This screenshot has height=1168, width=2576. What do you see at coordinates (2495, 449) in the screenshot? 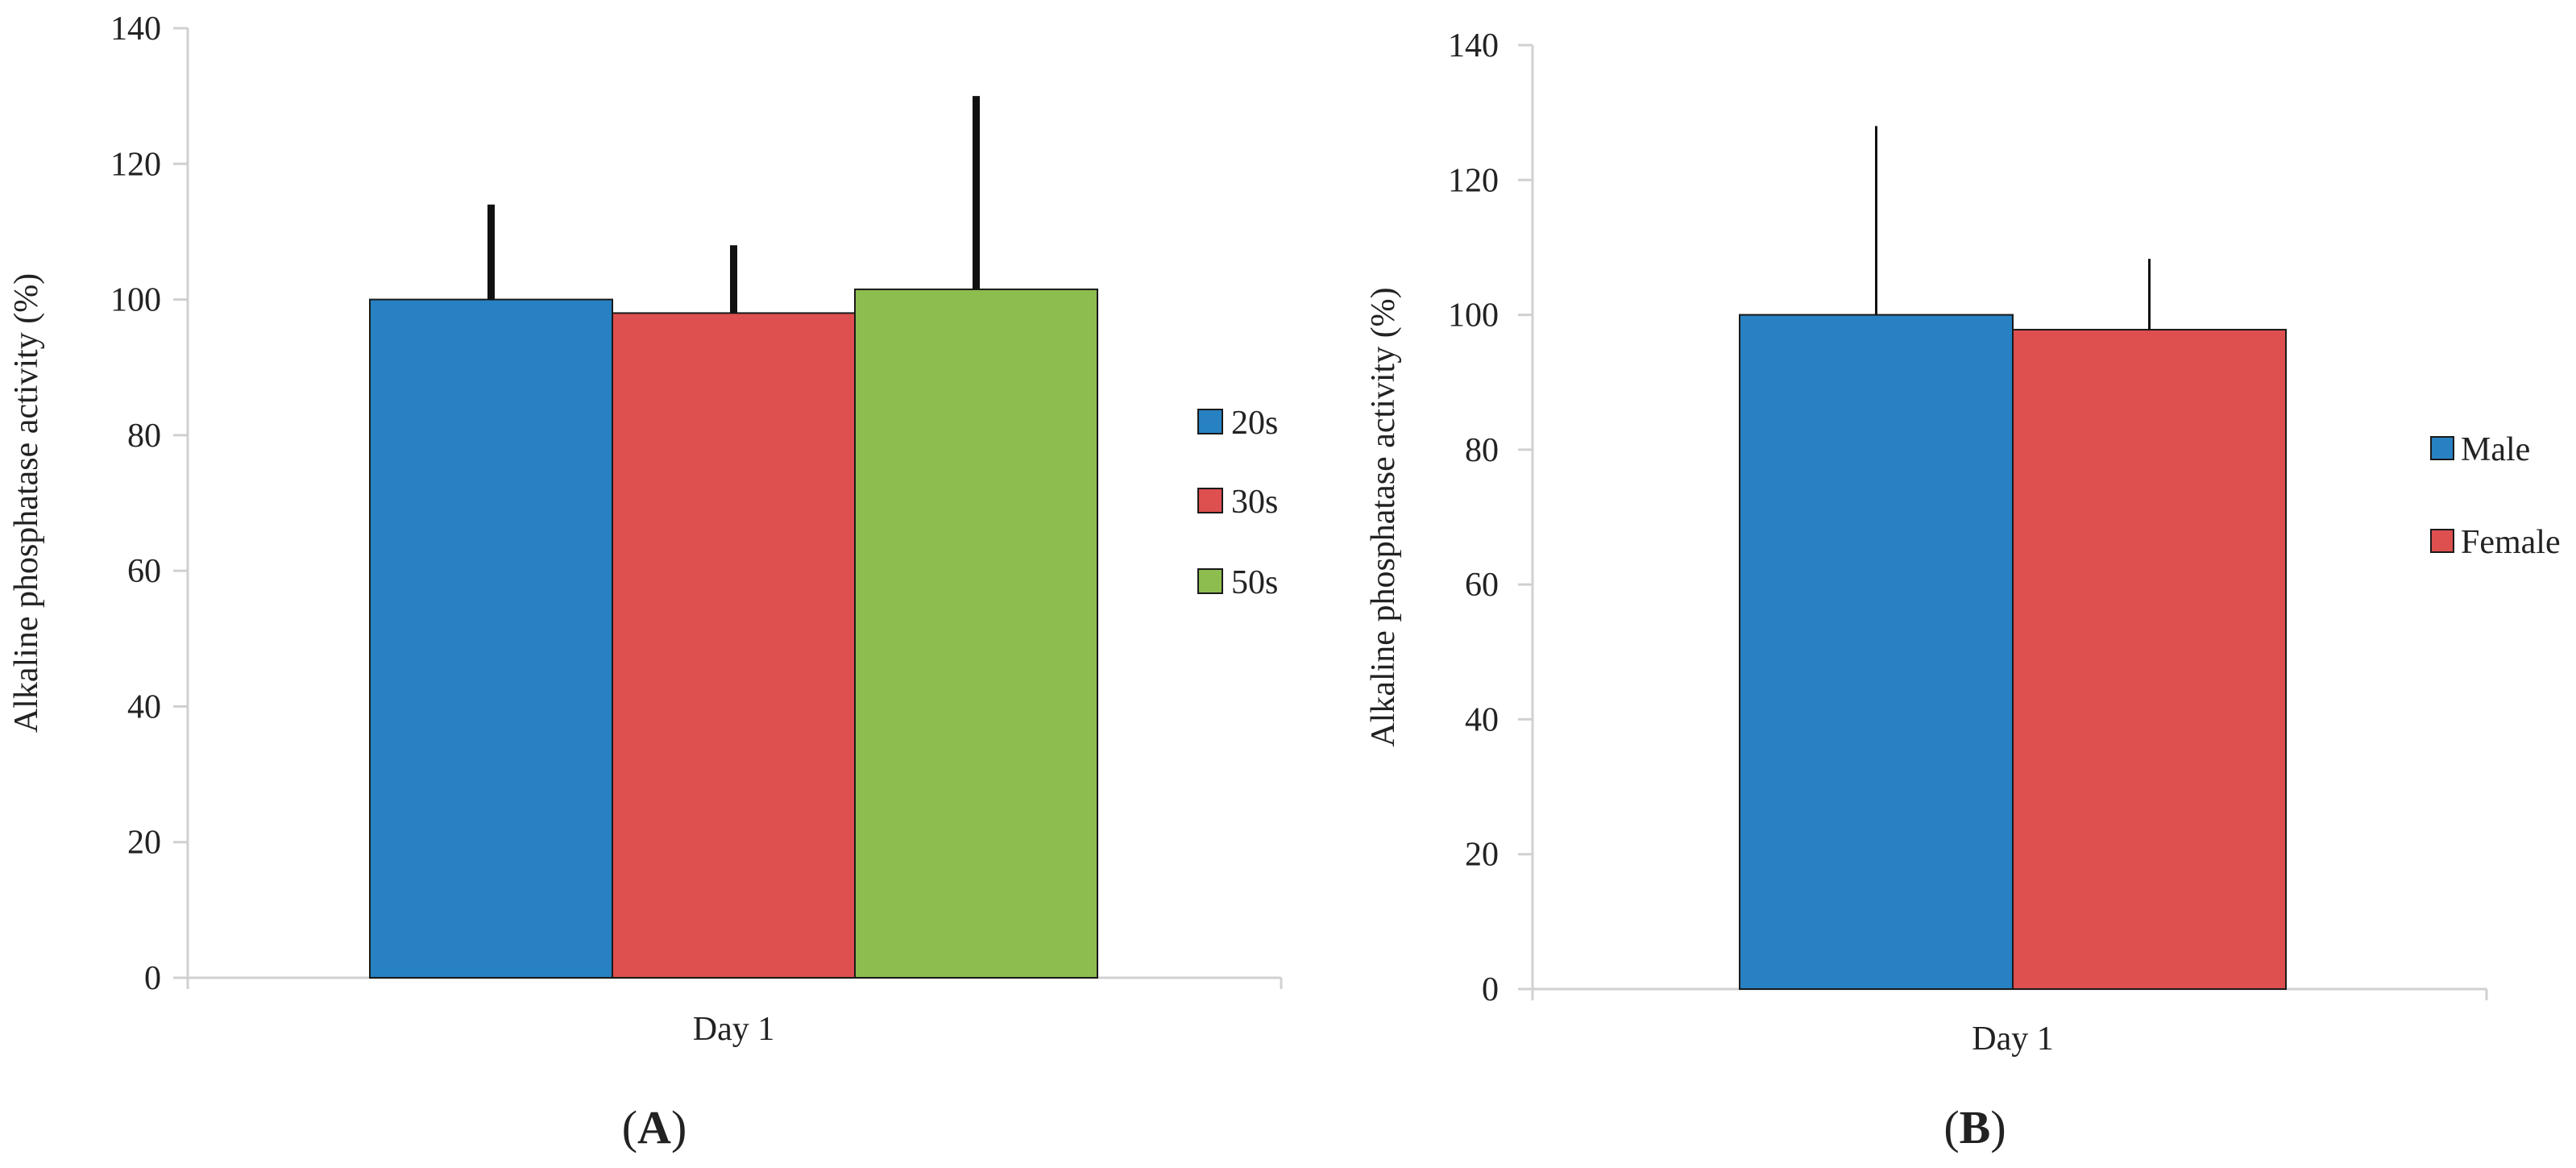
I see `legend-label: Male` at bounding box center [2495, 449].